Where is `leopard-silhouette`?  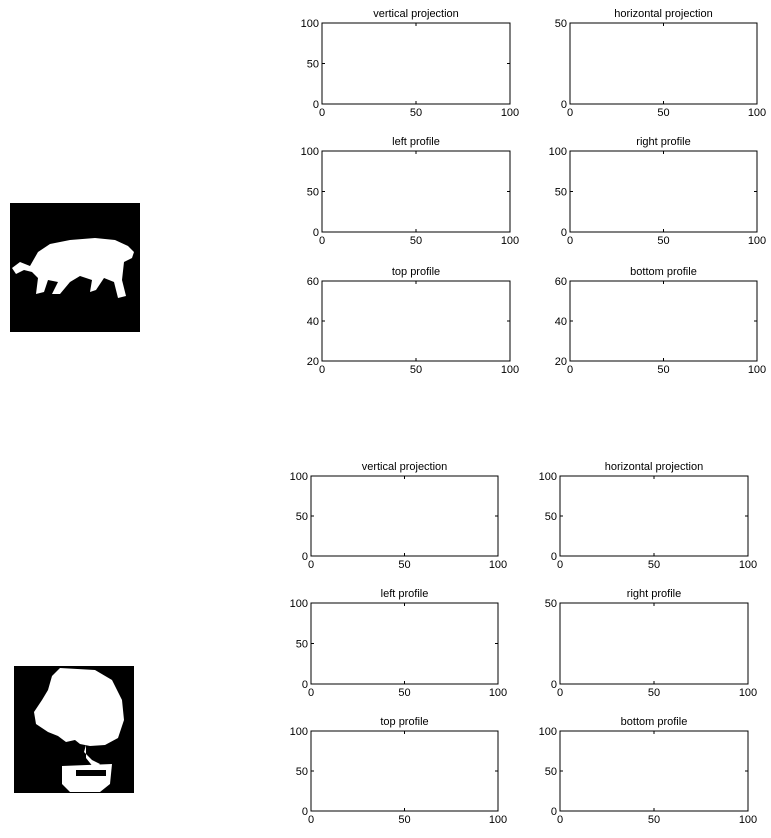
leopard-silhouette is located at coordinates (75, 267).